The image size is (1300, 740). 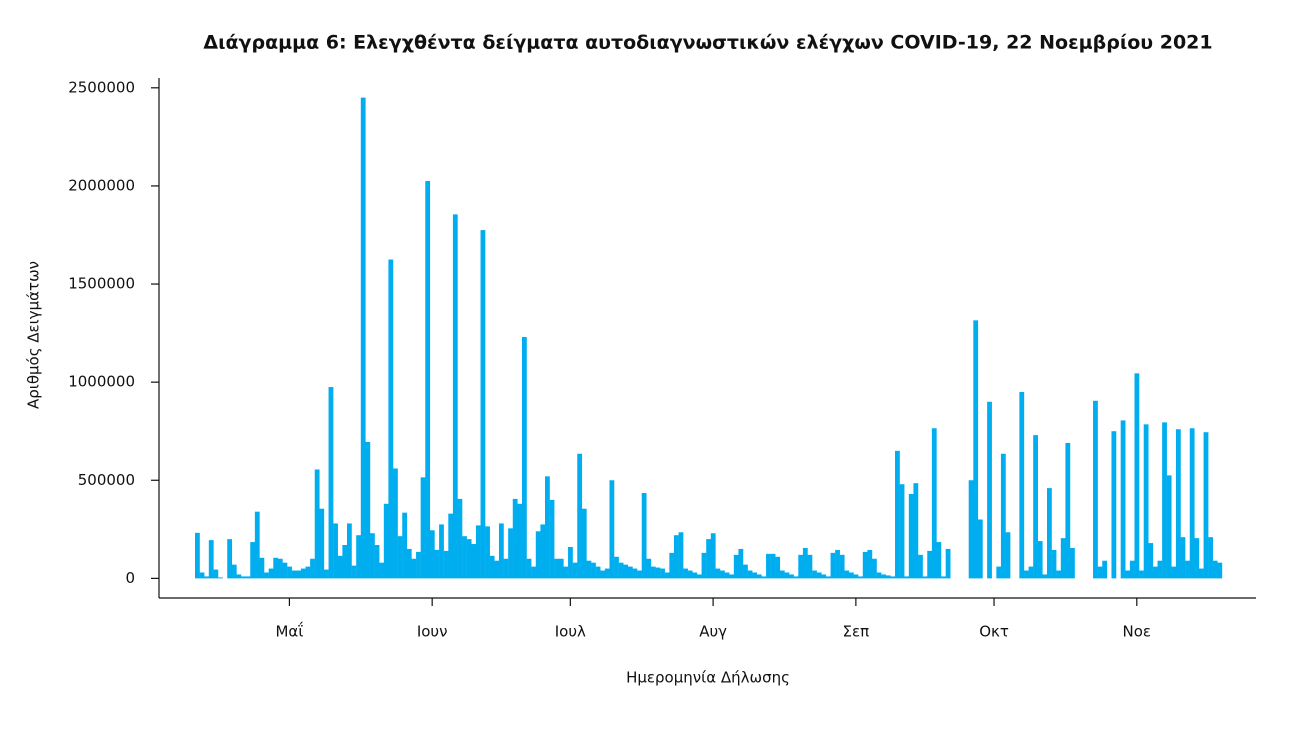 What do you see at coordinates (101, 382) in the screenshot?
I see `y-tick-label: 1000000` at bounding box center [101, 382].